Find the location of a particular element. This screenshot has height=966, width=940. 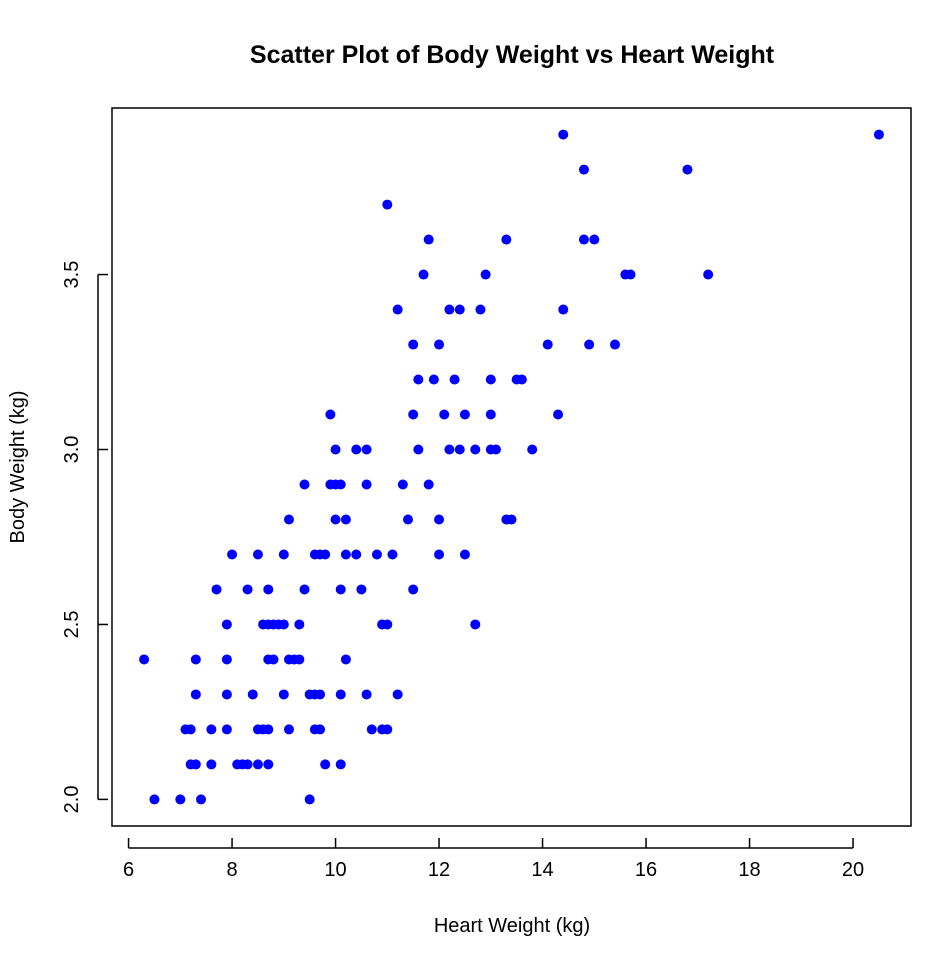

x-tick-label: 16 is located at coordinates (646, 870).